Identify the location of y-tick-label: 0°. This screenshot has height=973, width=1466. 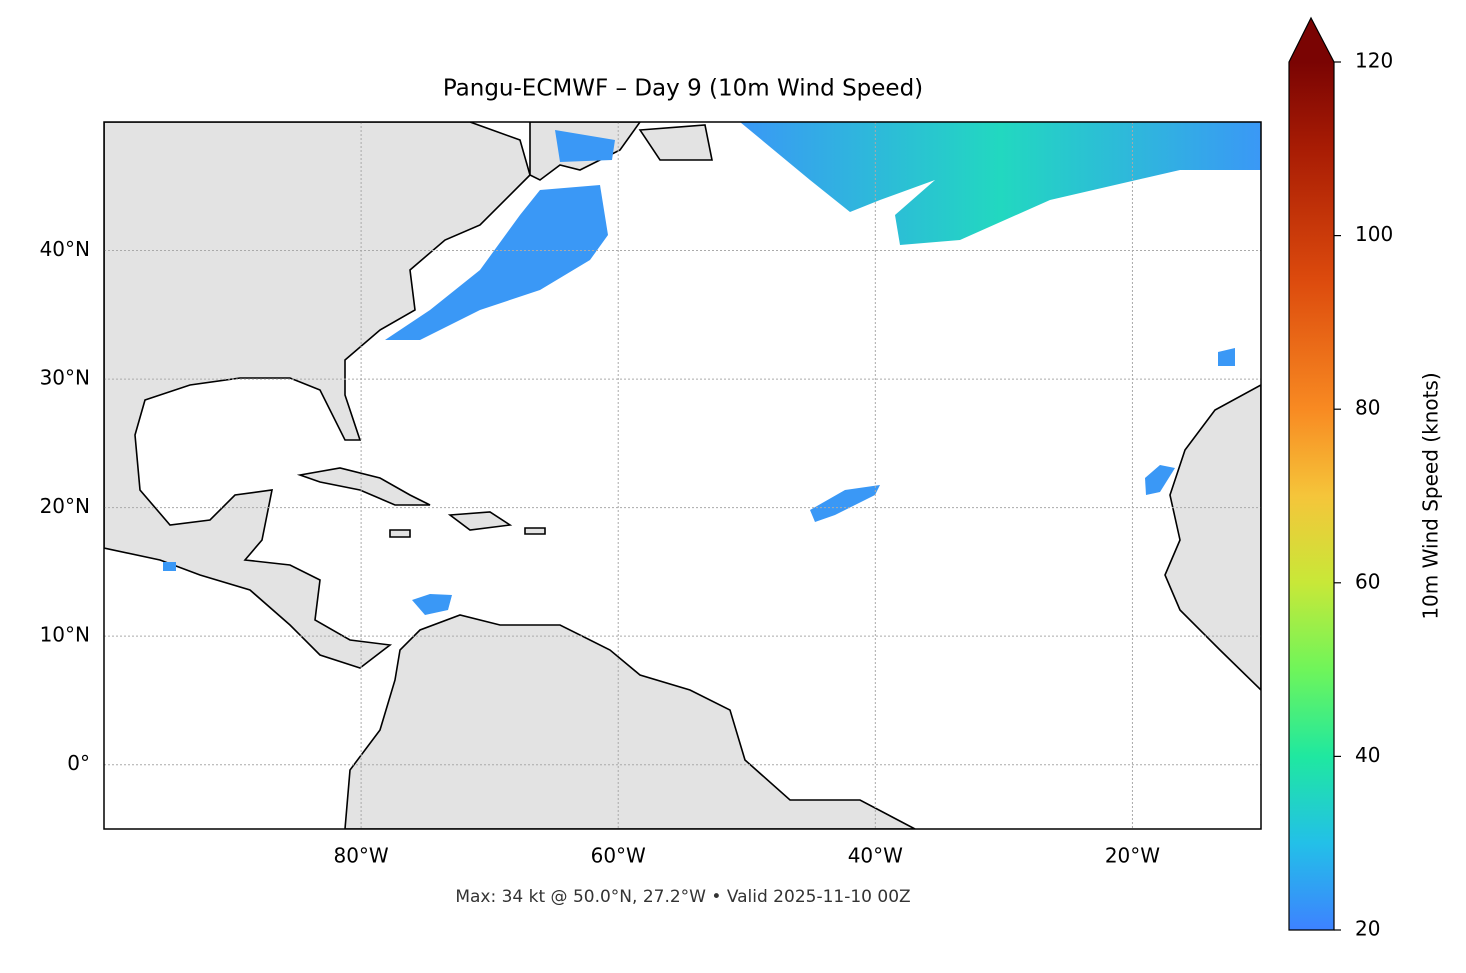
(78, 763).